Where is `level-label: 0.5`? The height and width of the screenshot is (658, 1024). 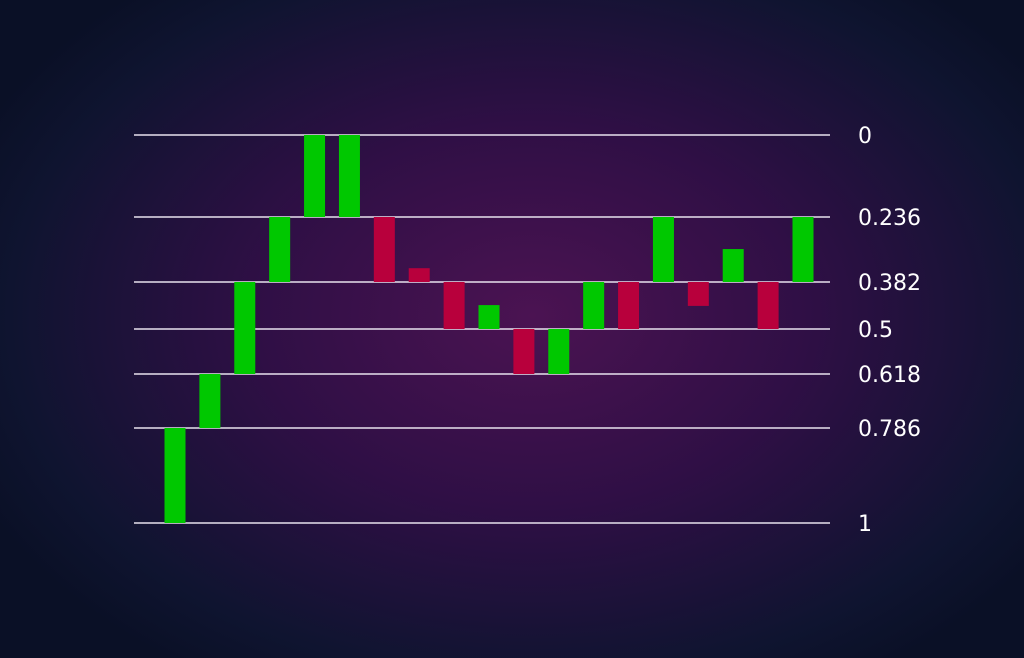 level-label: 0.5 is located at coordinates (875, 330).